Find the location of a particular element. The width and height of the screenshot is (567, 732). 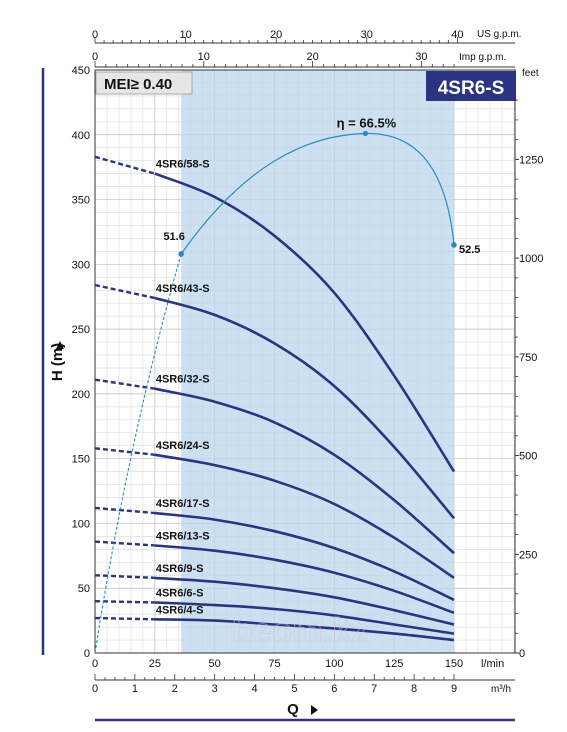

m3h-tick-label: 3 is located at coordinates (215, 689).